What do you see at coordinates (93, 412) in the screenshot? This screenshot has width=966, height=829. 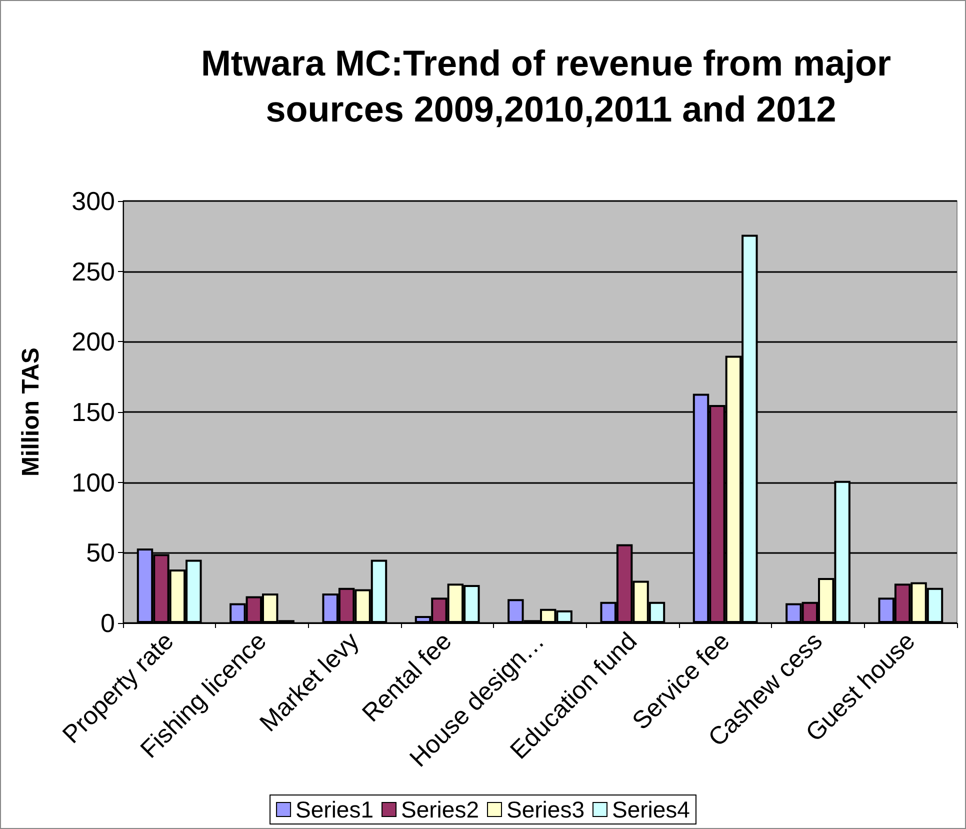 I see `y-tick-label: 150` at bounding box center [93, 412].